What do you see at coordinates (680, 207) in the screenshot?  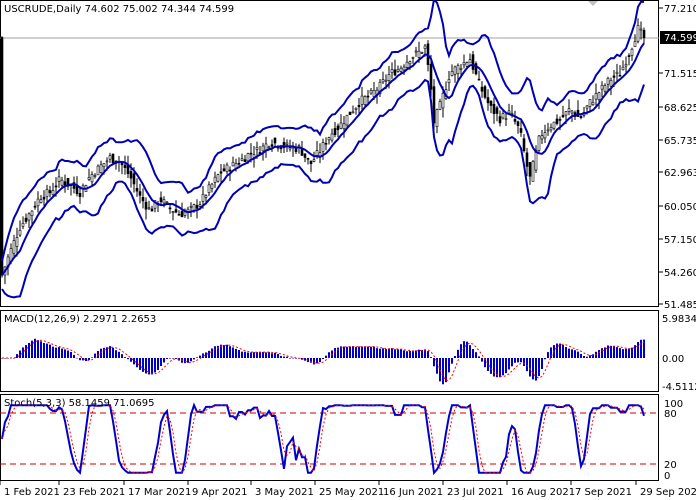 I see `y-tick-label: 60.050` at bounding box center [680, 207].